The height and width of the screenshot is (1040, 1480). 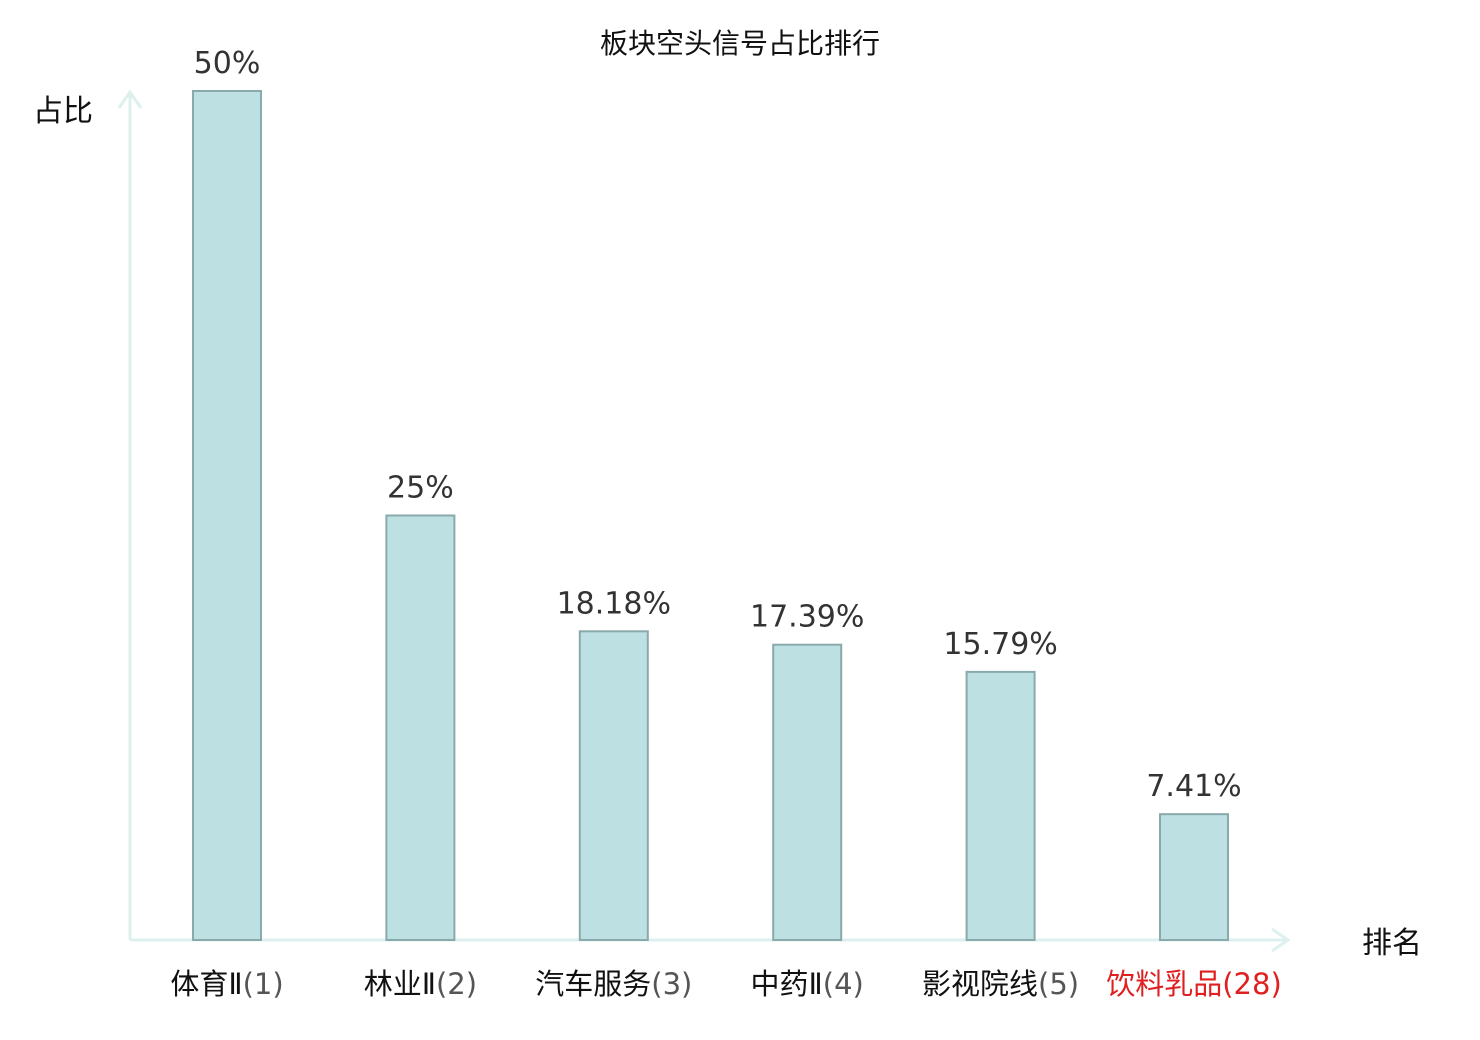 What do you see at coordinates (63, 111) in the screenshot?
I see `y-axis-label: 占比` at bounding box center [63, 111].